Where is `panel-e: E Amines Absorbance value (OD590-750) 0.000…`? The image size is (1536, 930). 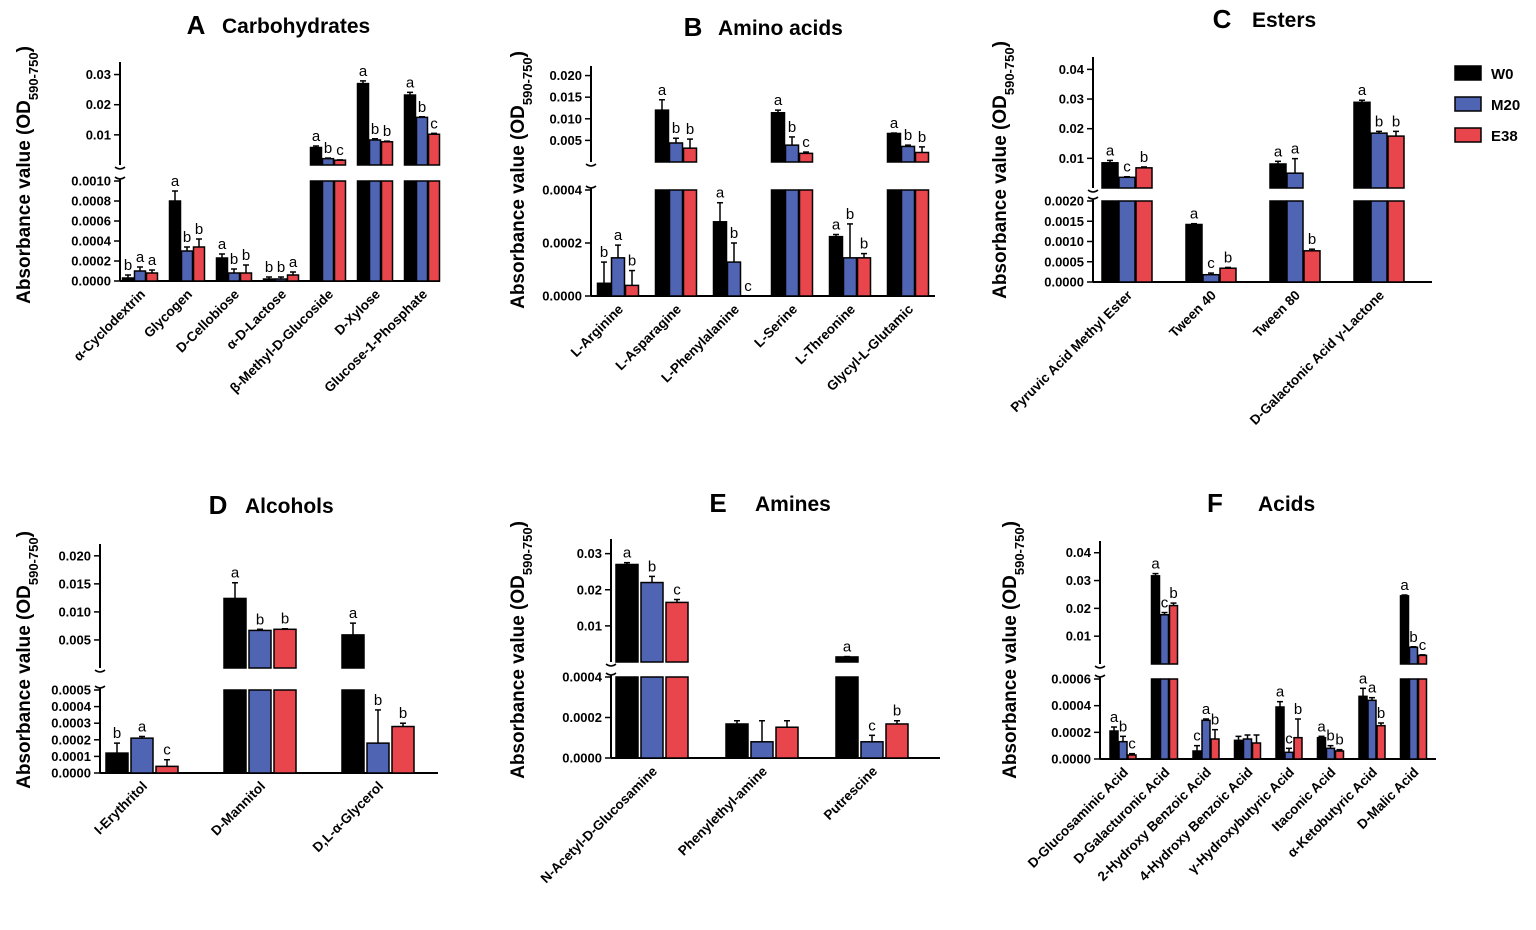
panel-e: E Amines Absorbance value (OD590-750) 0.000… is located at coordinates (724, 687).